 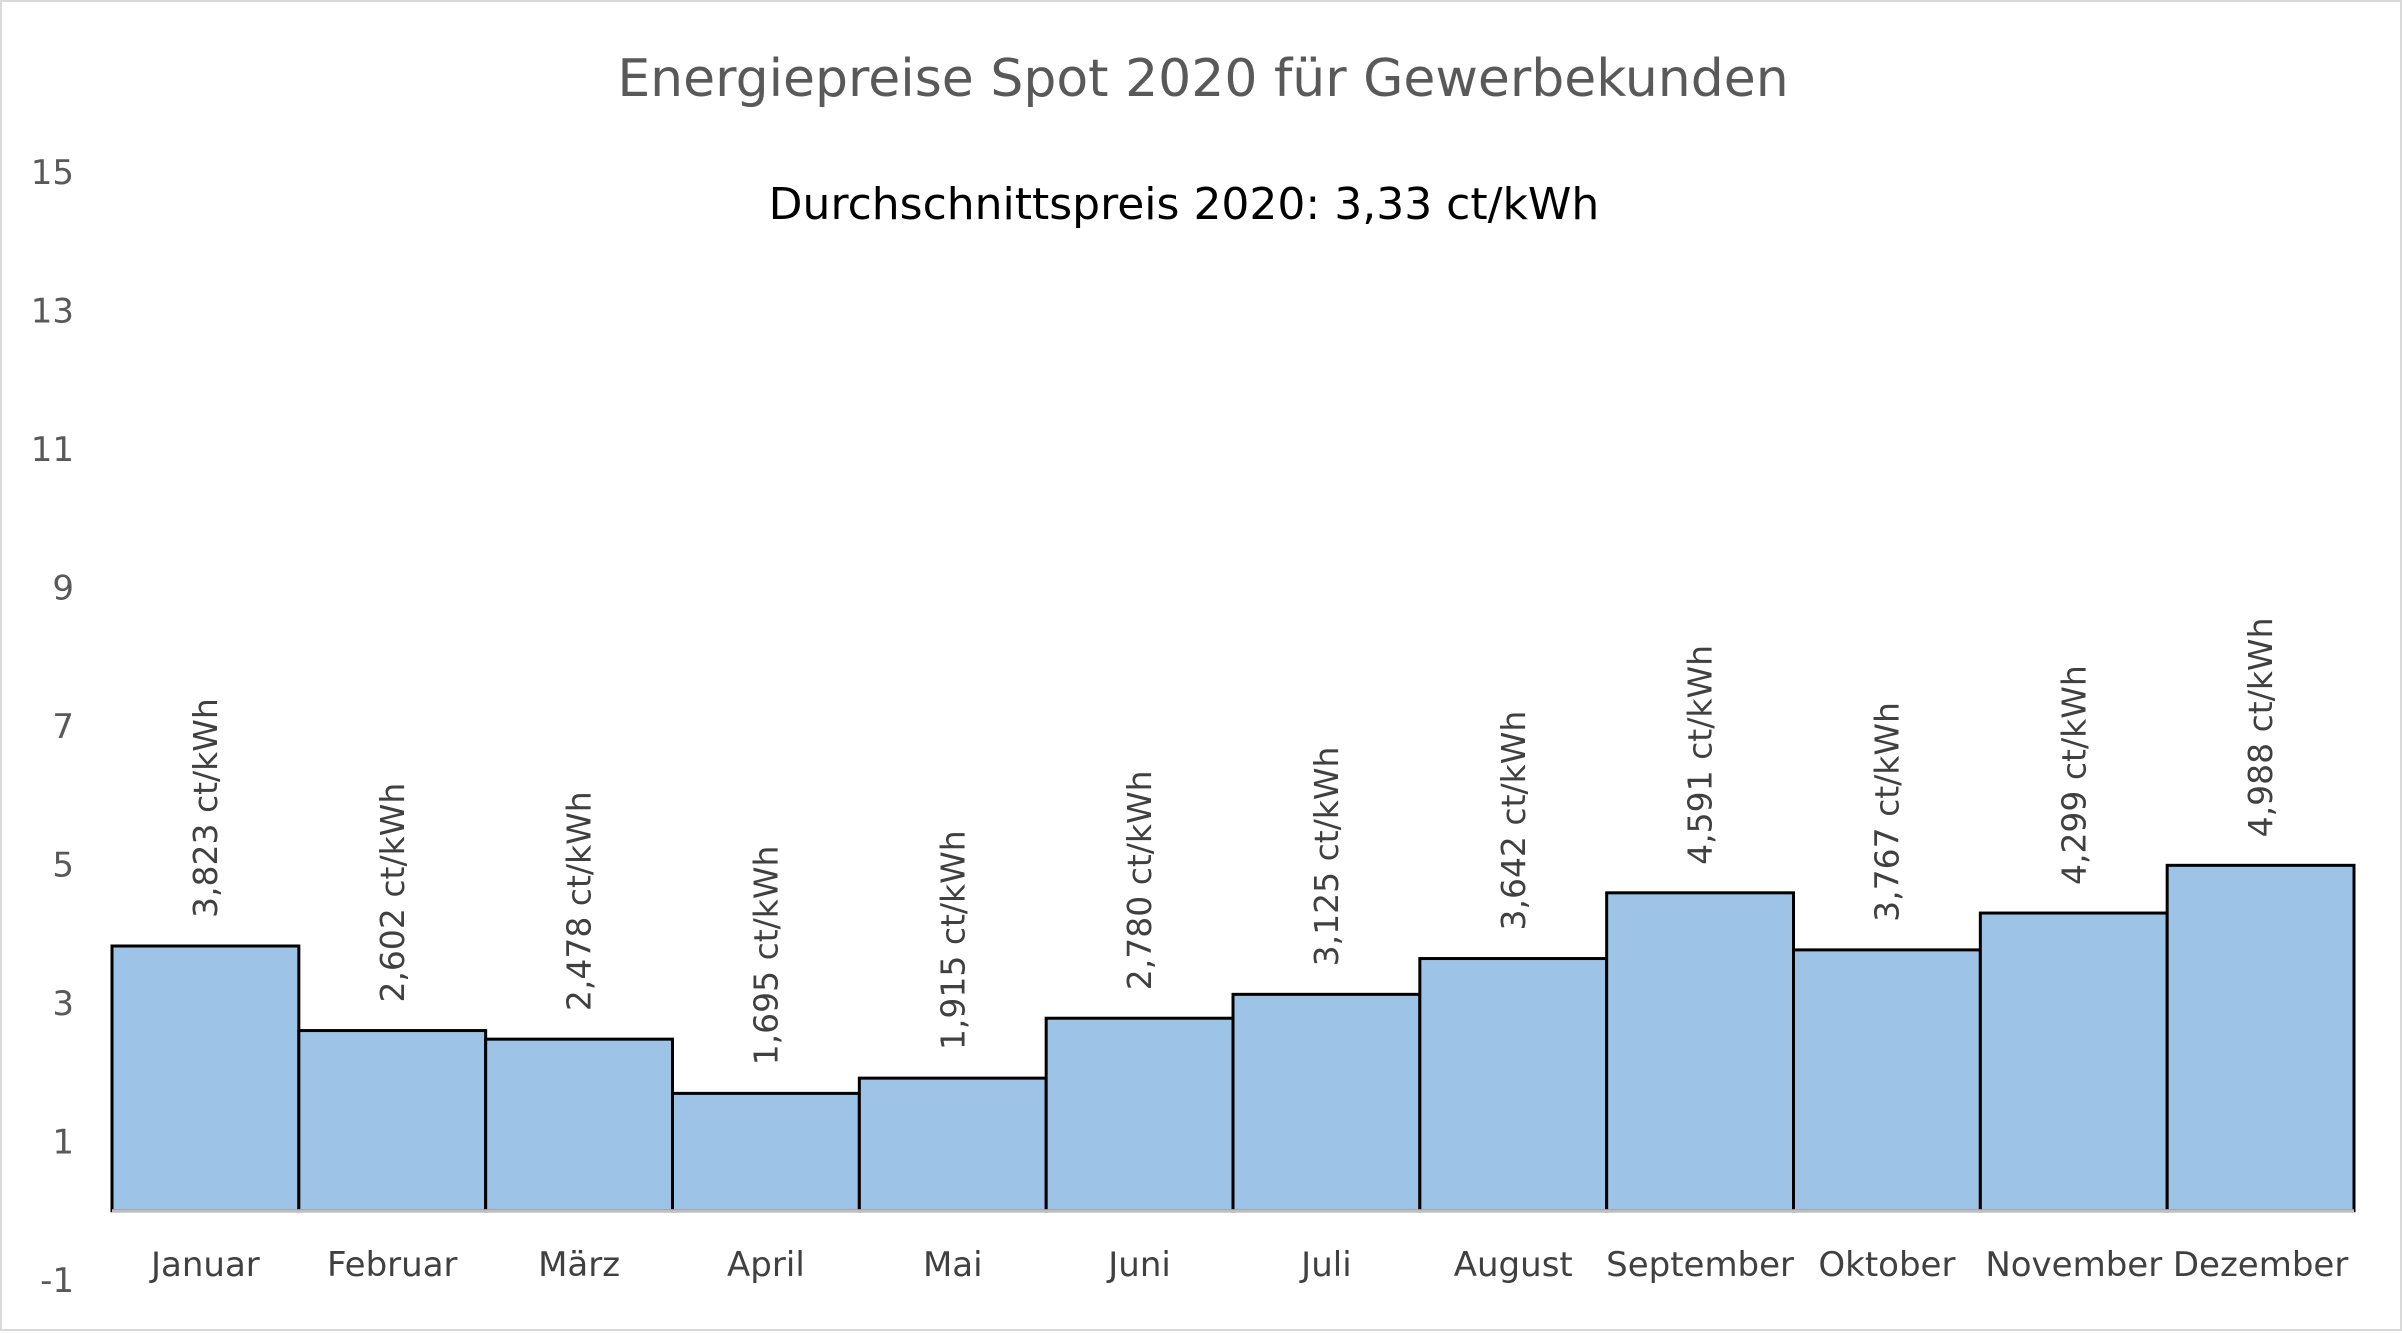 What do you see at coordinates (52, 312) in the screenshot?
I see `y-tick-label: 13` at bounding box center [52, 312].